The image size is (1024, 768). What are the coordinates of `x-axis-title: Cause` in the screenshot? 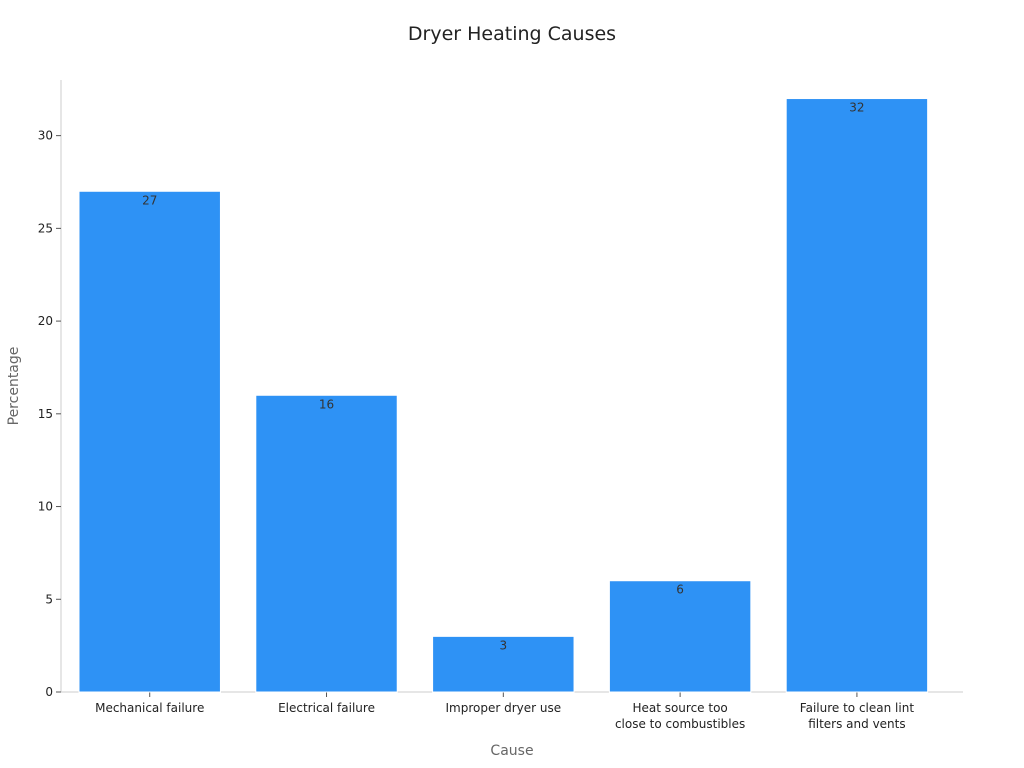 It's located at (511, 751).